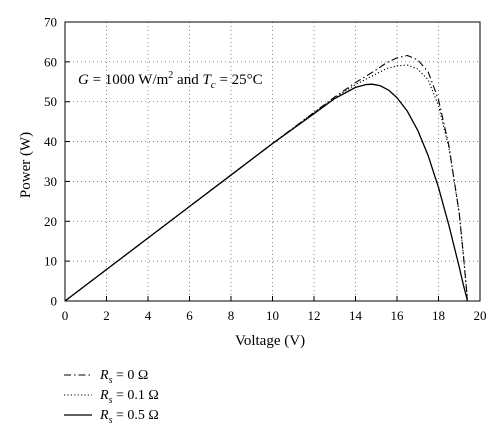  Describe the element at coordinates (50, 181) in the screenshot. I see `y-tick-label: 30` at that location.